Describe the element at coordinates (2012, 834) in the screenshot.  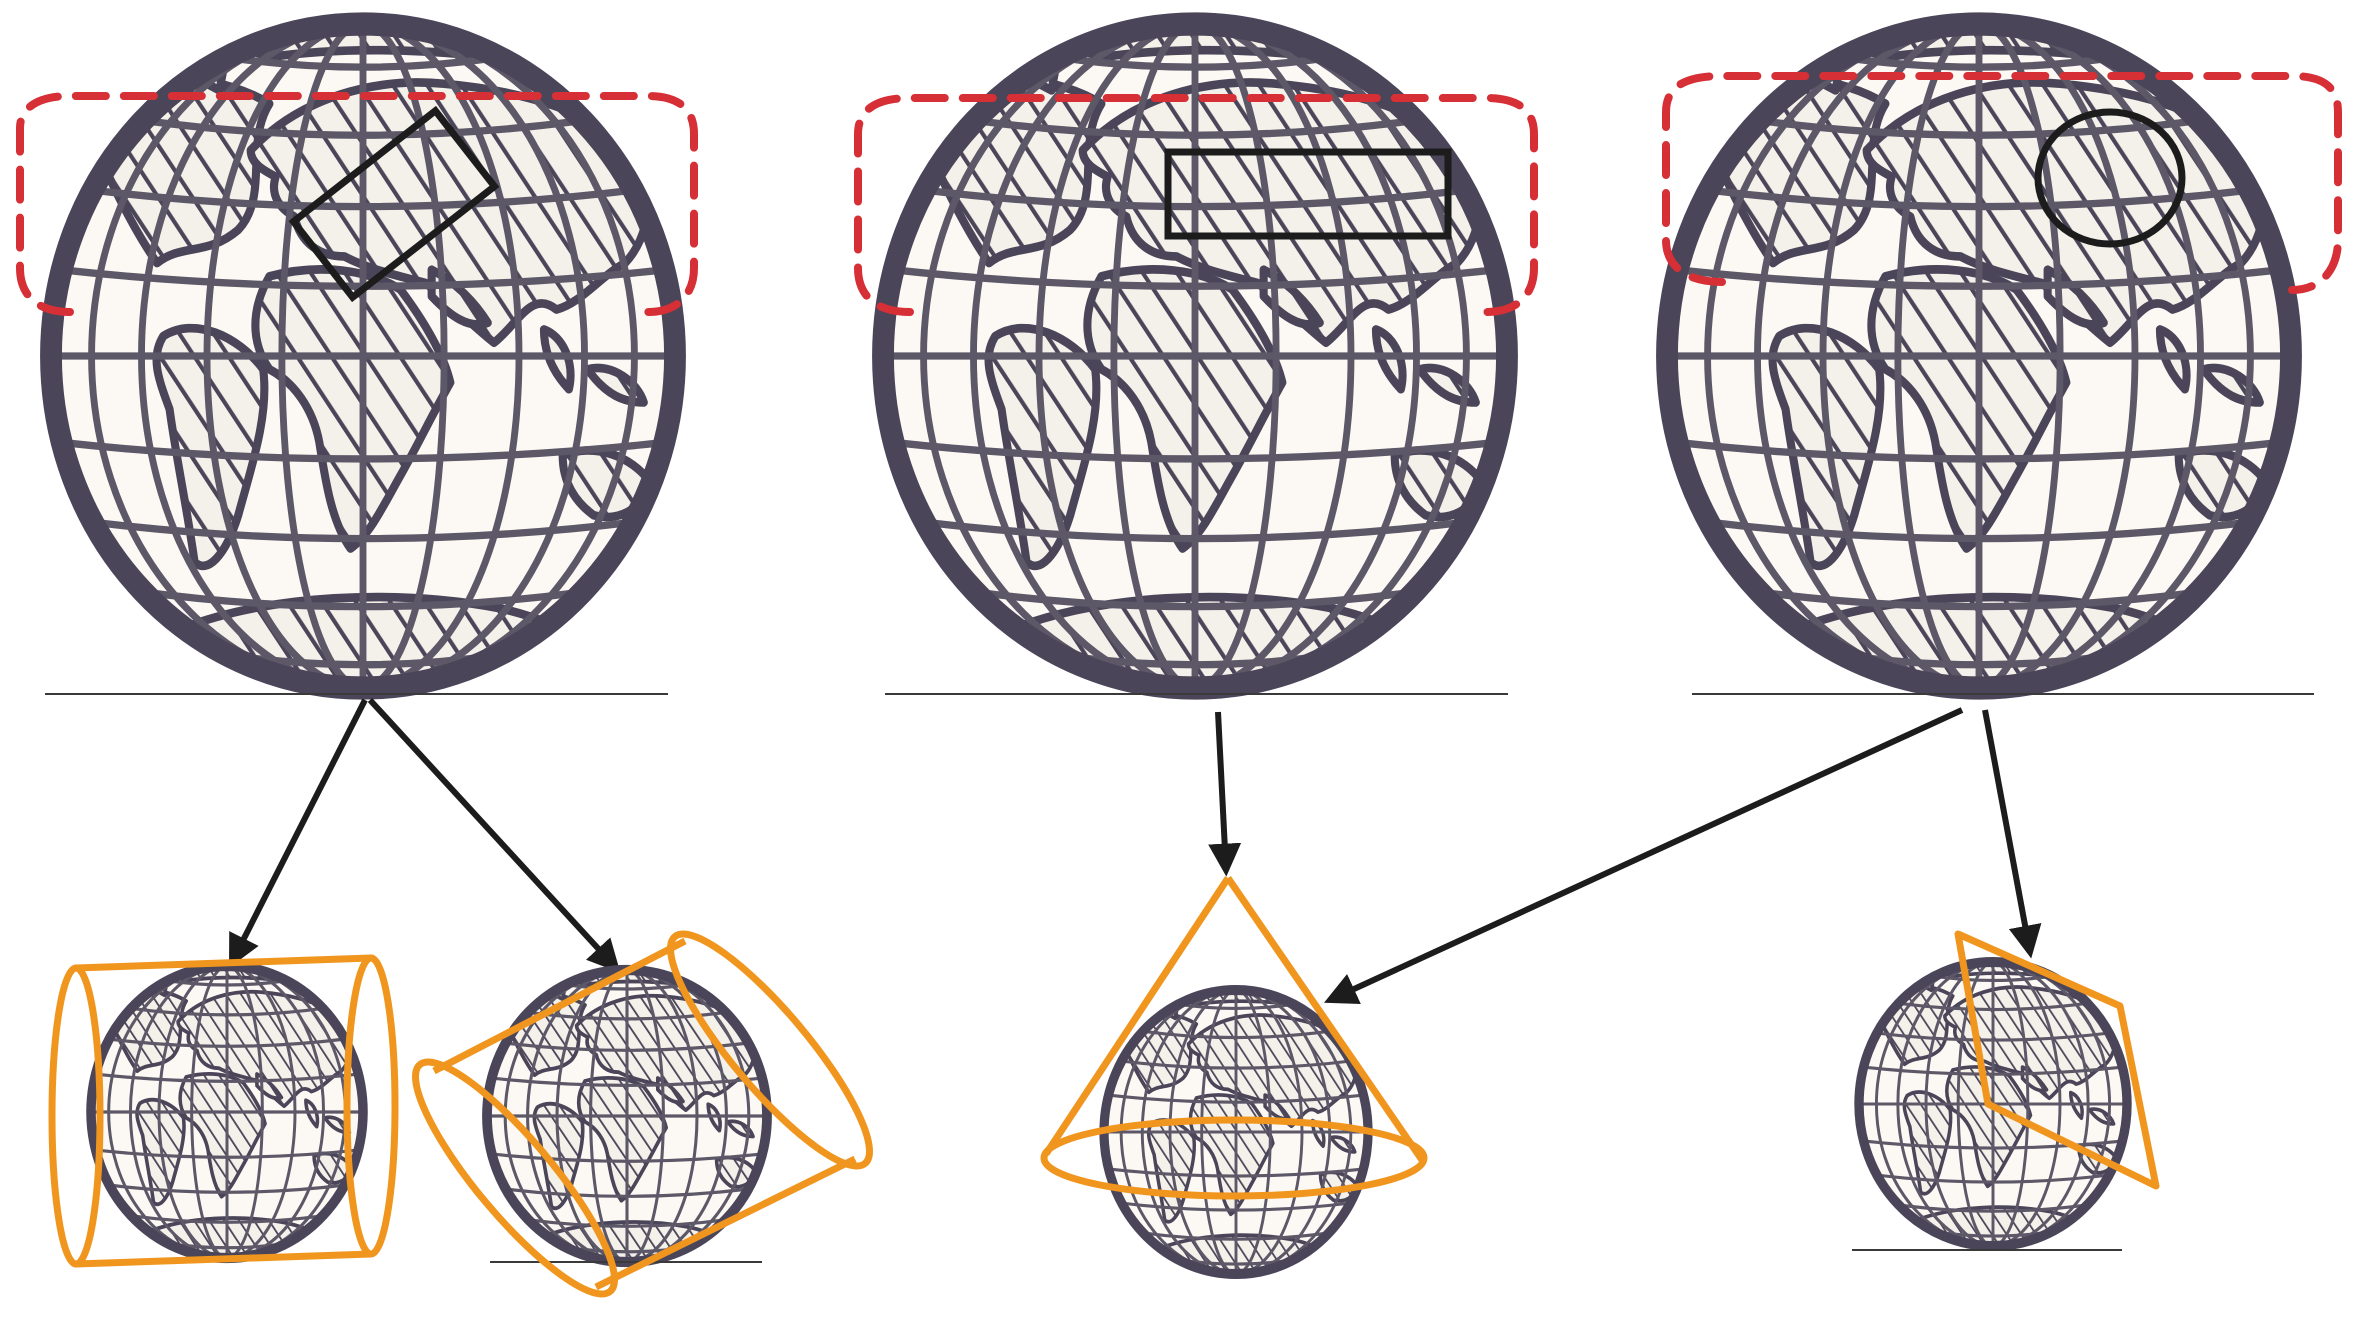
I see `arrow-3b` at that location.